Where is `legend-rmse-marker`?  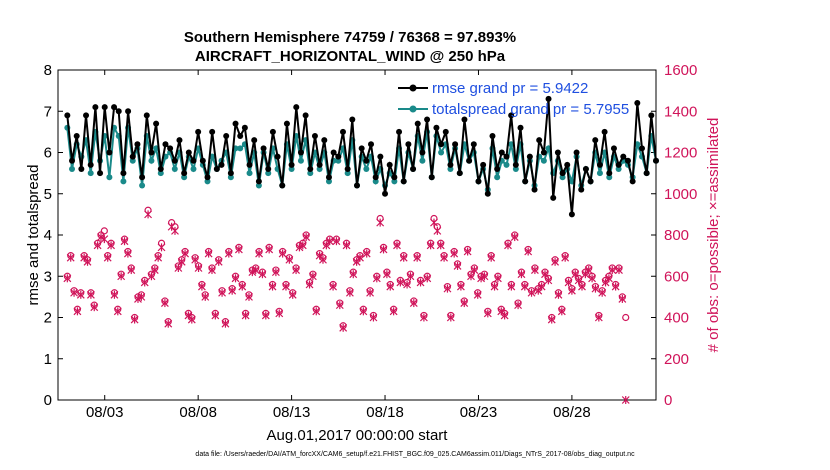
legend-rmse-marker is located at coordinates (413, 88).